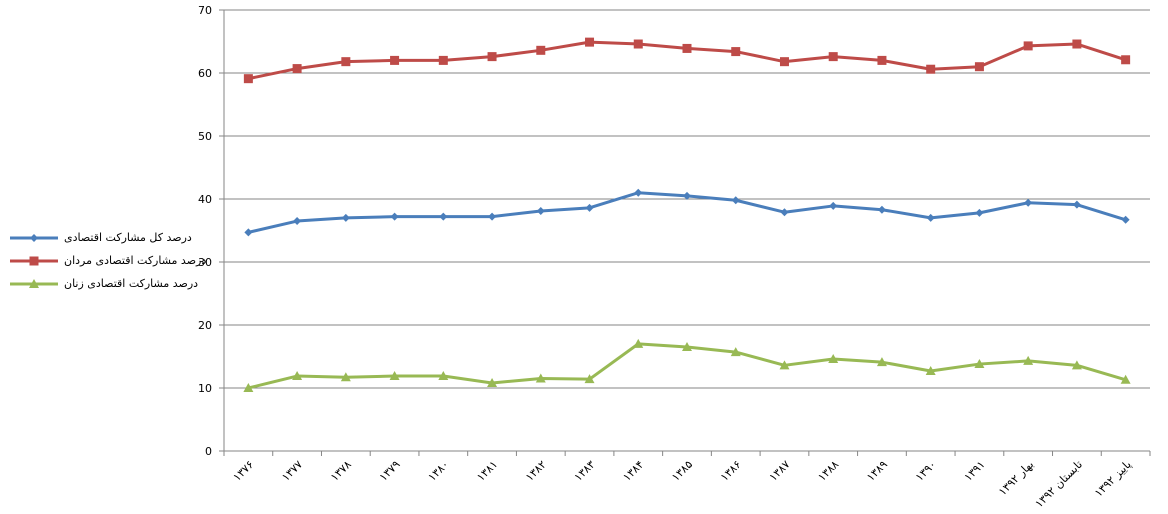  I want to click on legend-item-total: درصد کل مشارکت اقتصادی, so click(99, 237).